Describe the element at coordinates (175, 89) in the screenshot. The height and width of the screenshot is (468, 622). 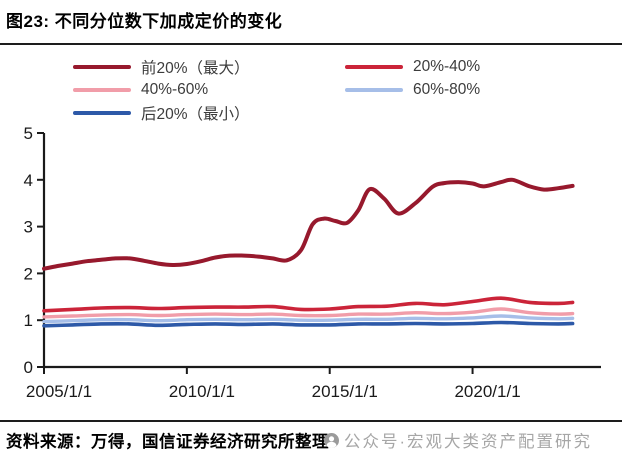
I see `legend-label: 40%-60%` at that location.